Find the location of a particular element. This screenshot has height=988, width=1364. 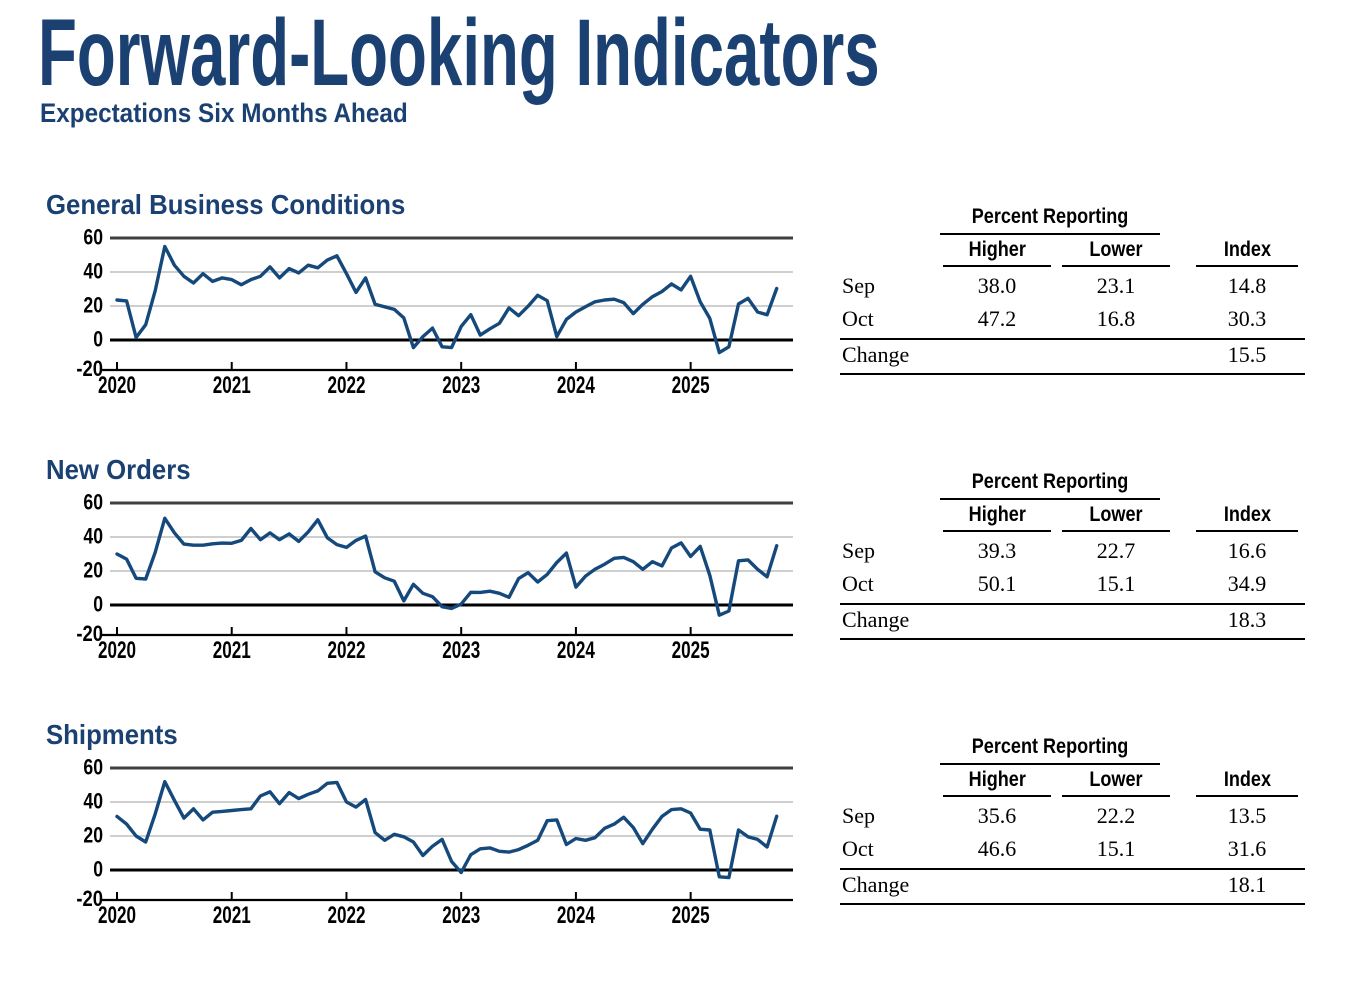

change-index-value: 18.3 is located at coordinates (1247, 619).